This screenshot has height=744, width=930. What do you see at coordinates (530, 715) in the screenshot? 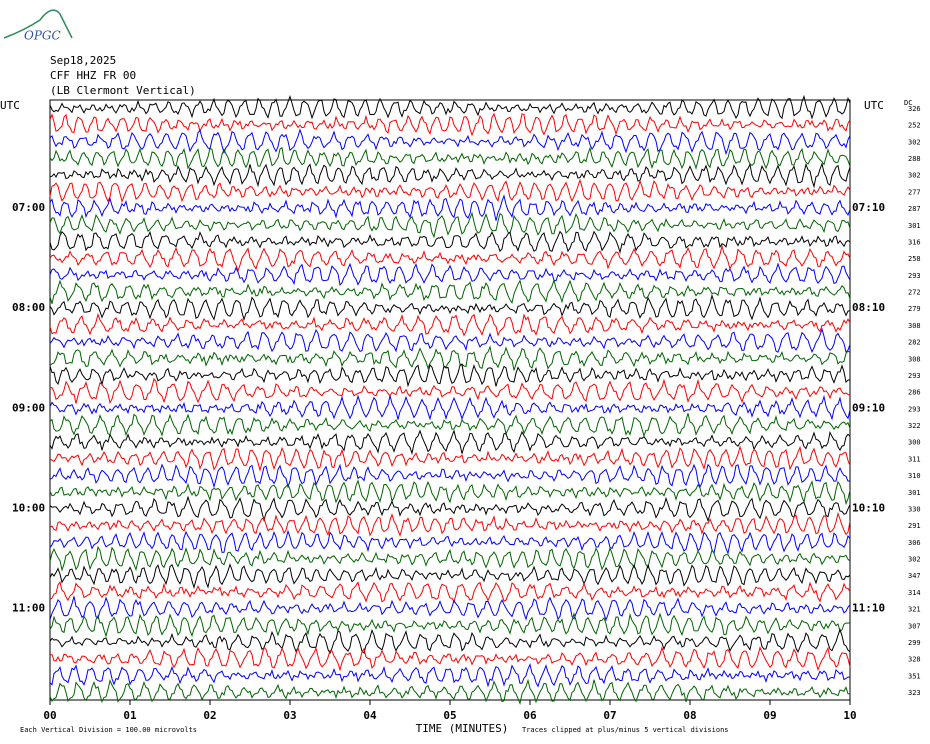
I see `x-tick-label: 06` at bounding box center [530, 715].